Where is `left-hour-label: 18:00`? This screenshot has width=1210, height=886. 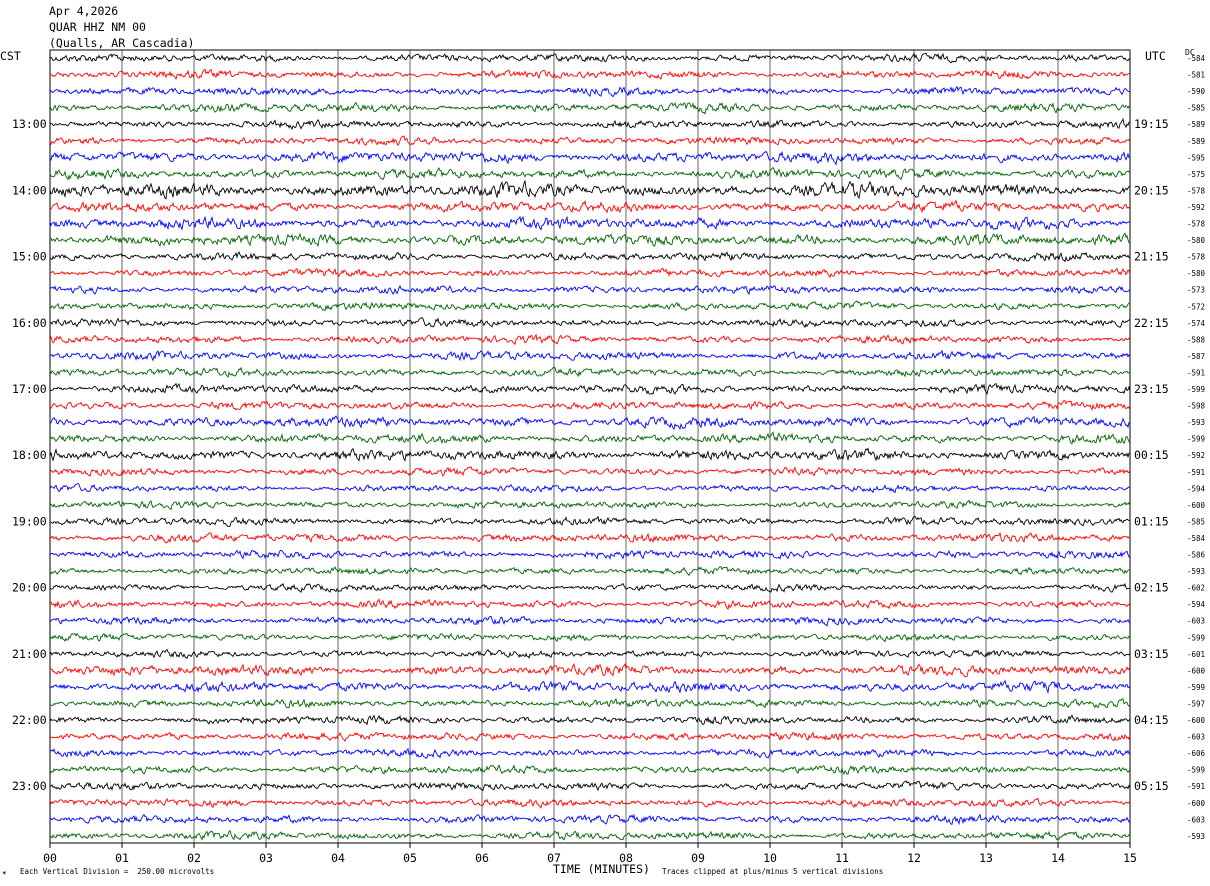
left-hour-label: 18:00 is located at coordinates (29, 455).